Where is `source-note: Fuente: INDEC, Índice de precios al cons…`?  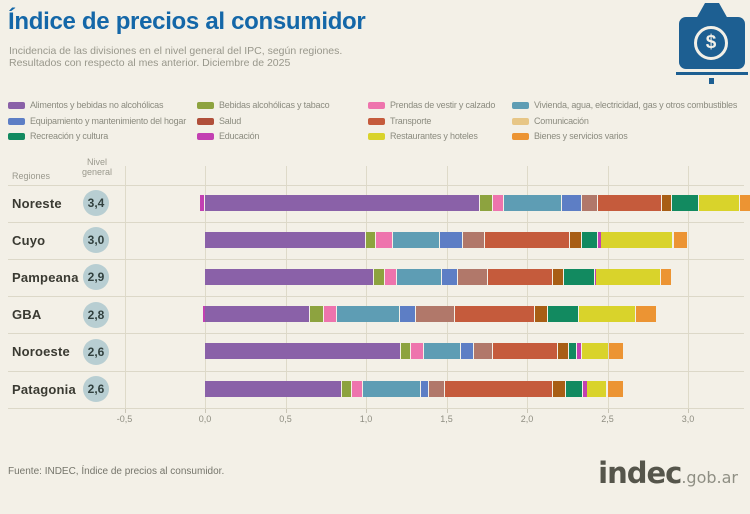 source-note: Fuente: INDEC, Índice de precios al cons… is located at coordinates (116, 471).